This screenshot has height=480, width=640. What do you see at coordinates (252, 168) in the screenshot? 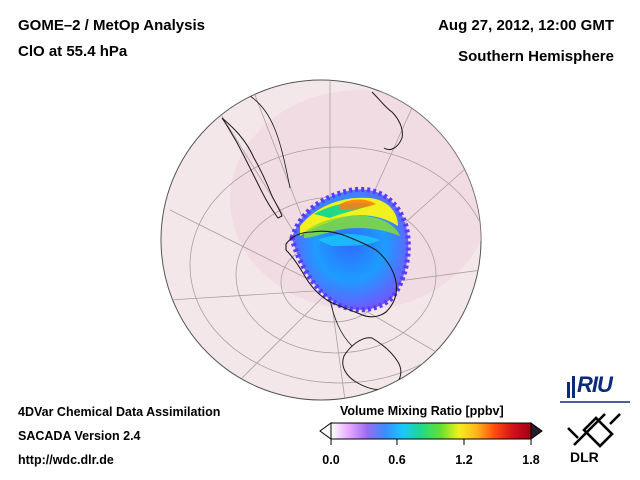
I see `south-america-outline` at bounding box center [252, 168].